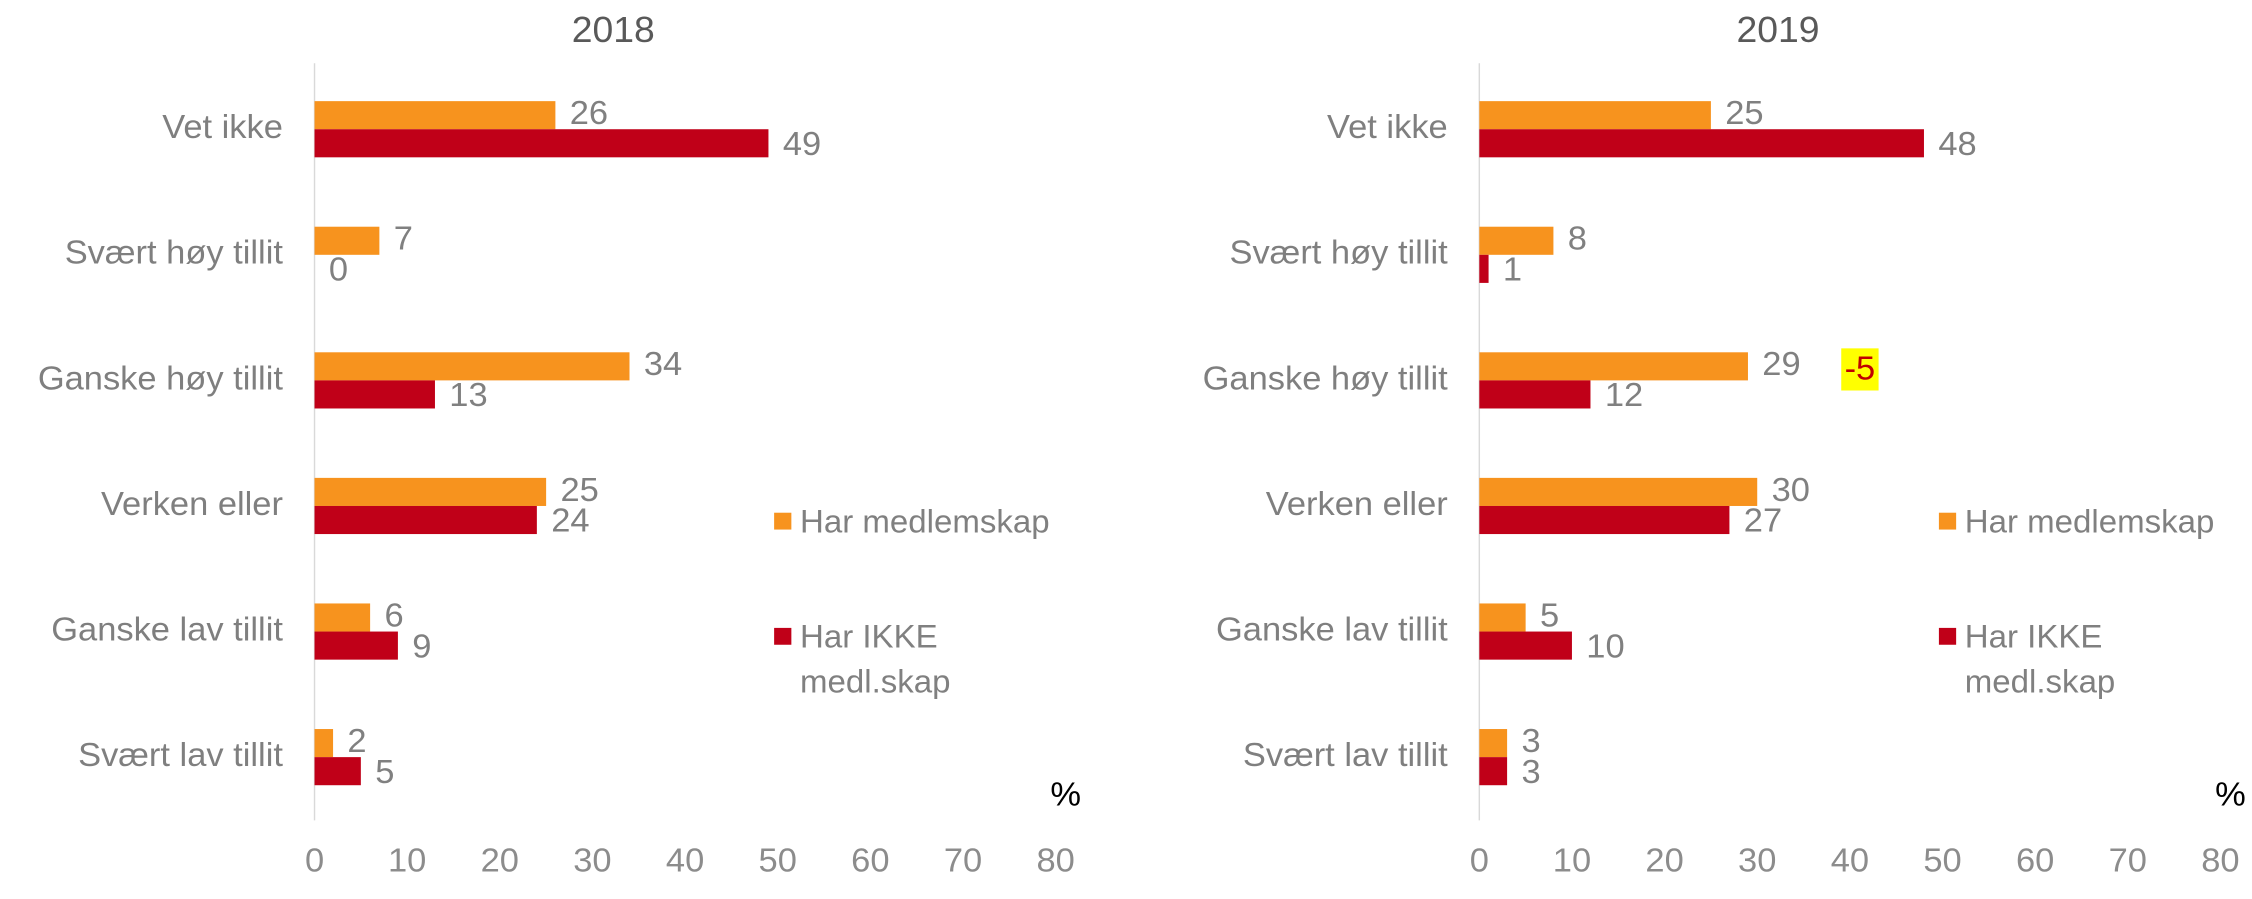  Describe the element at coordinates (570, 521) in the screenshot. I see `data-label: 24` at that location.